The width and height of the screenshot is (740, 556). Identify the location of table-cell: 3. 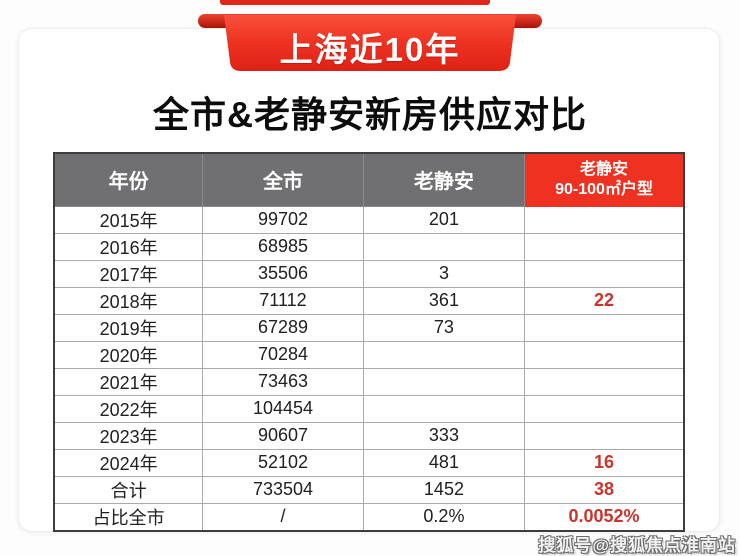
(444, 273).